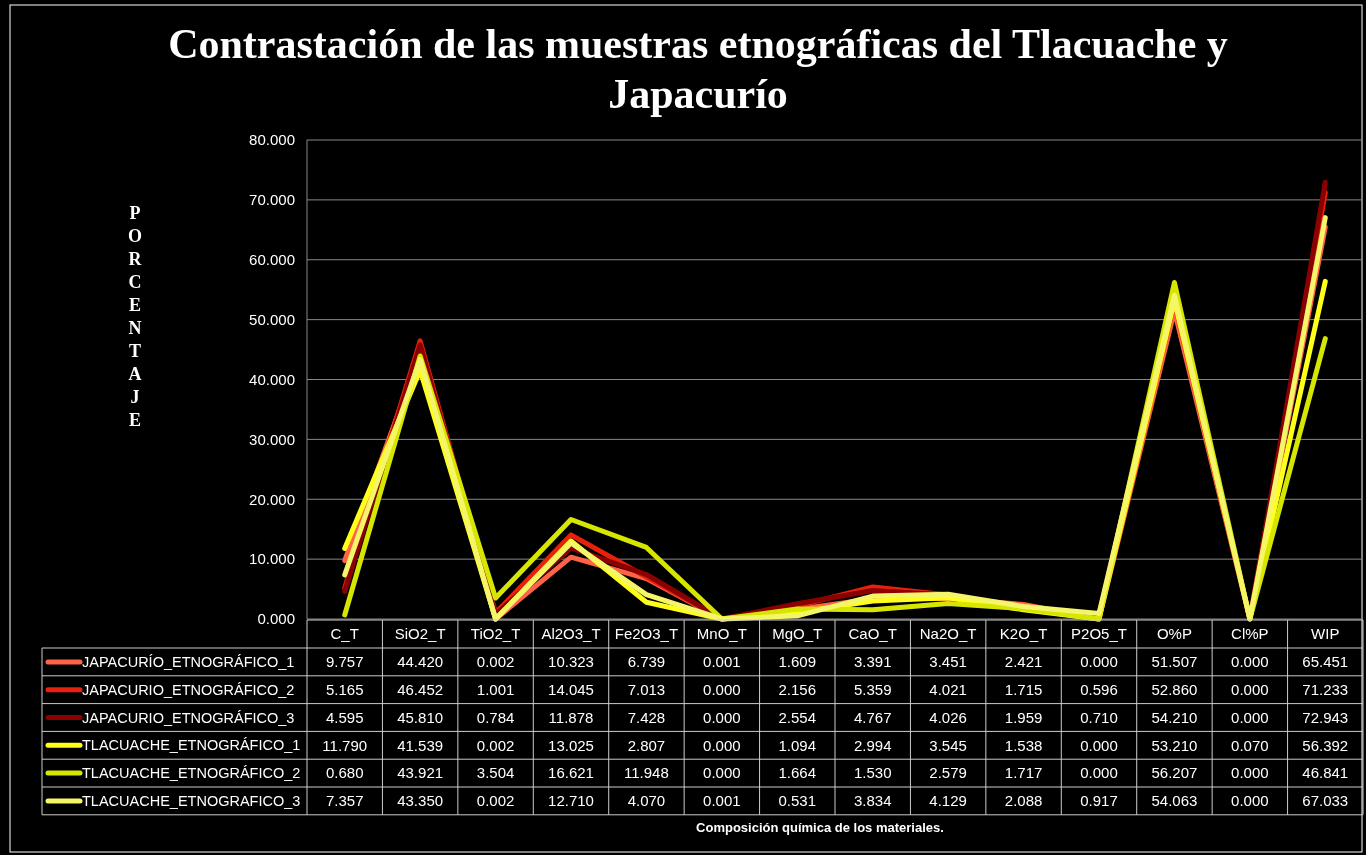 Image resolution: width=1366 pixels, height=855 pixels. What do you see at coordinates (420, 801) in the screenshot?
I see `data-label: 43.350` at bounding box center [420, 801].